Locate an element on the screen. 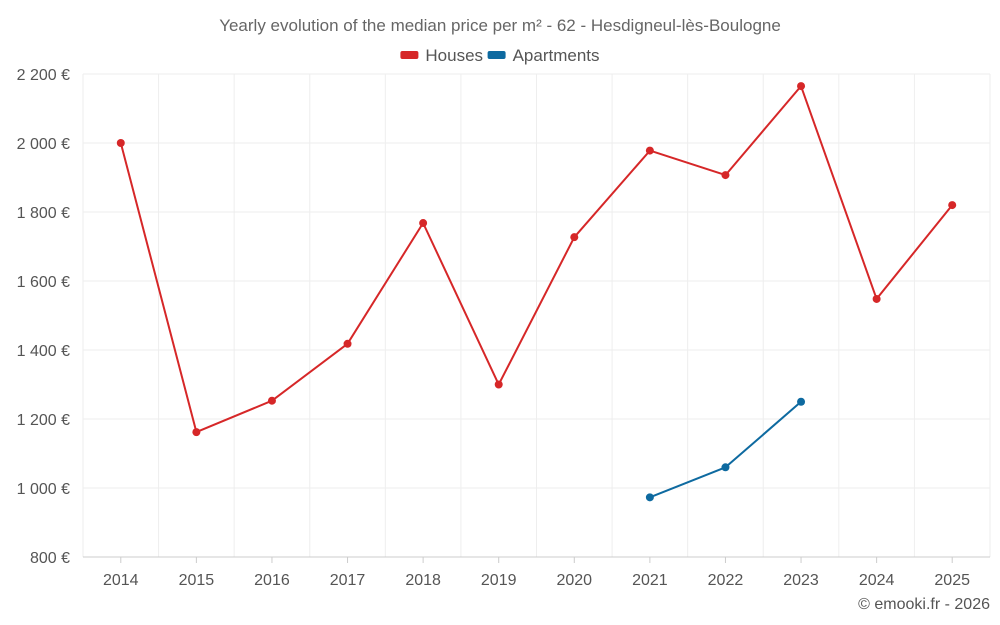 Image resolution: width=1000 pixels, height=625 pixels. y-tick-label: 1 200 € is located at coordinates (43, 420).